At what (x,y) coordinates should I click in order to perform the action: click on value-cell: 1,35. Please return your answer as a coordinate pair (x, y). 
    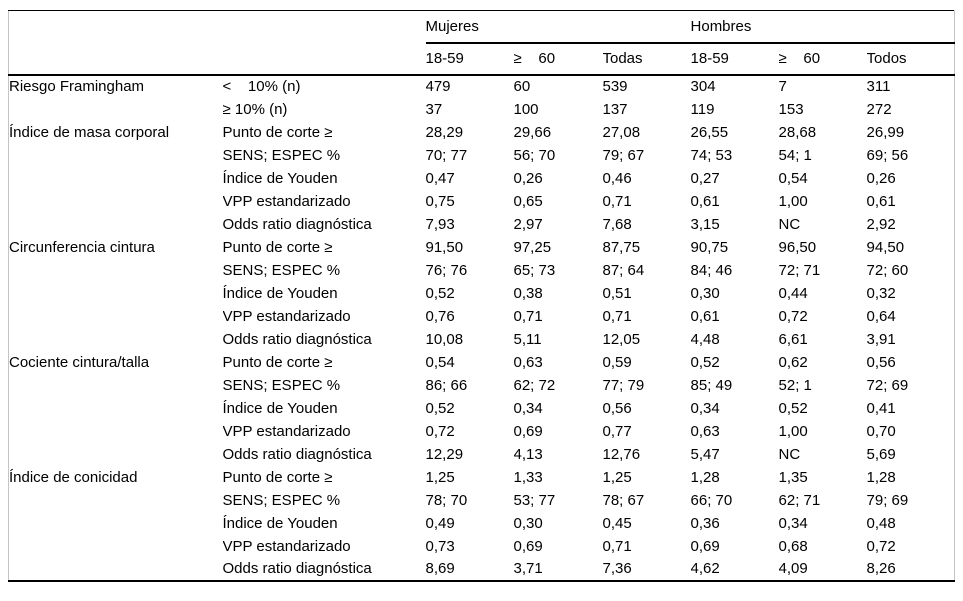
    Looking at the image, I should click on (793, 477).